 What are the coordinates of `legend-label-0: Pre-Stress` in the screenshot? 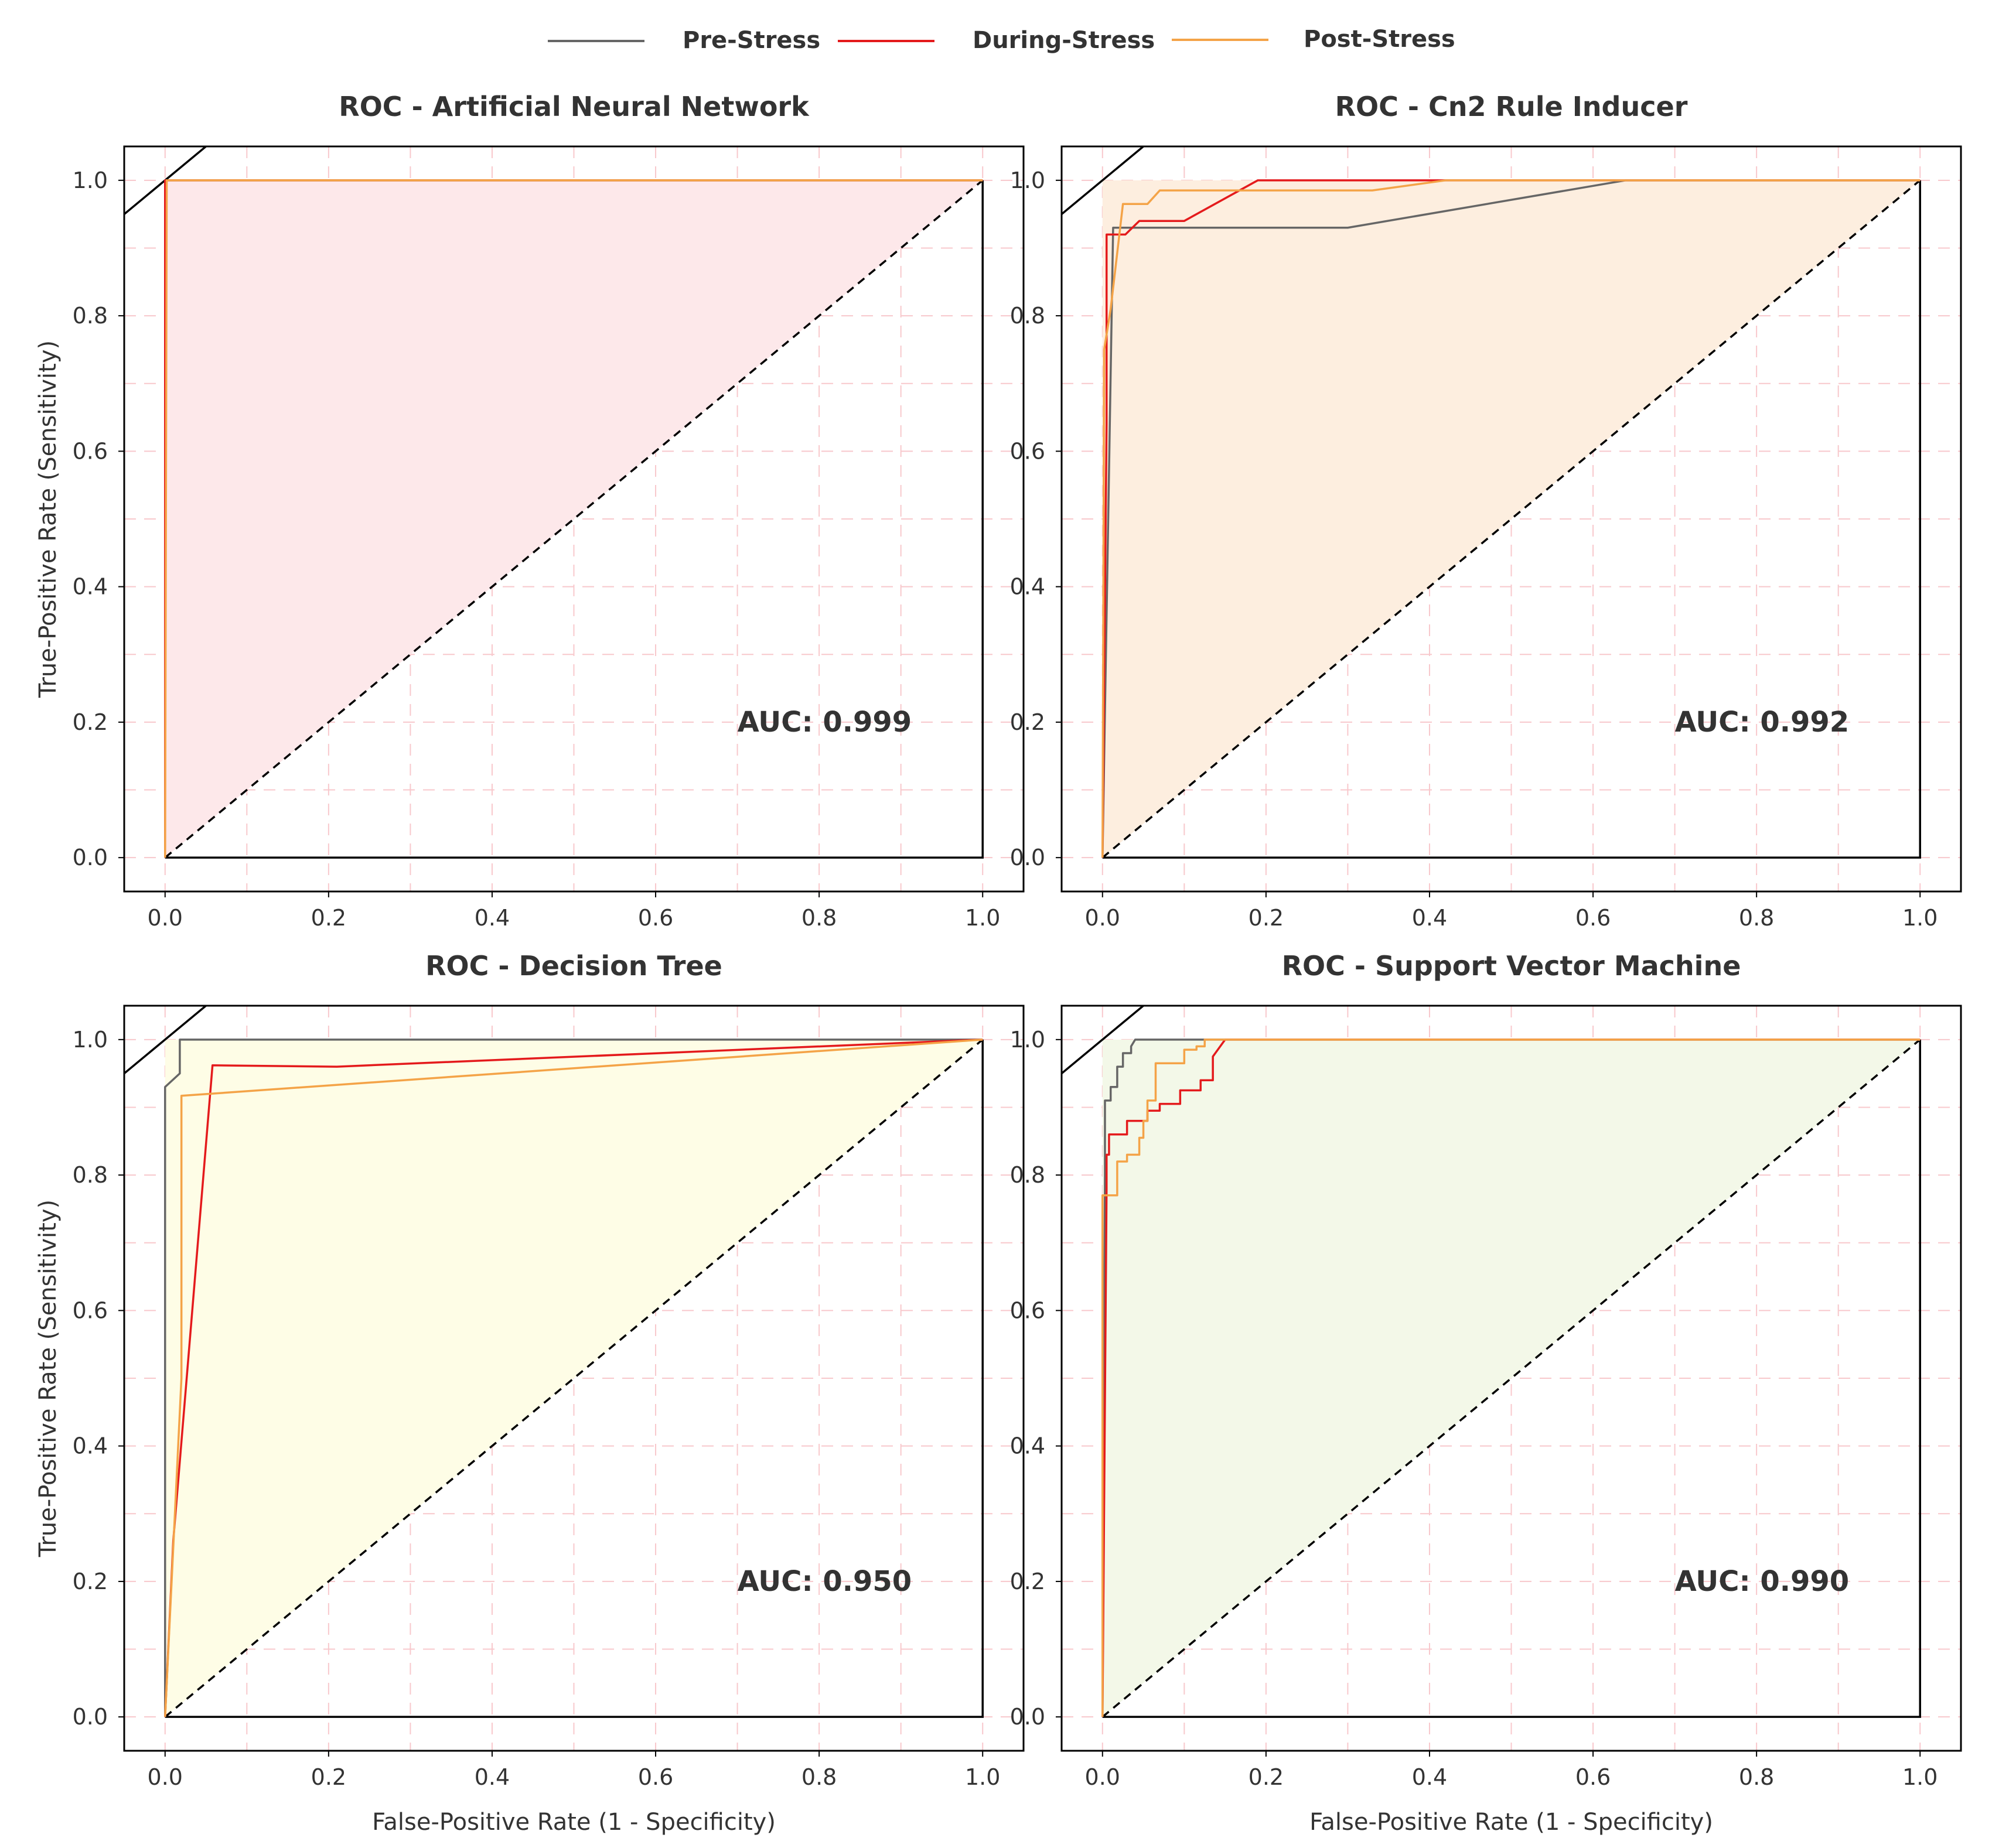 It's located at (751, 40).